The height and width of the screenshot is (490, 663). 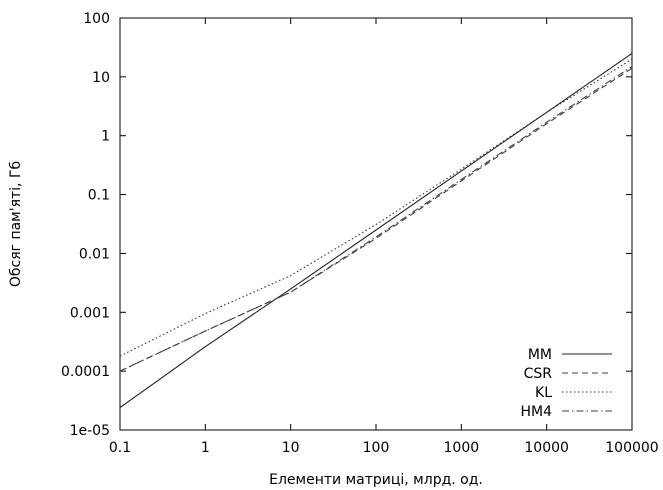 What do you see at coordinates (120, 448) in the screenshot?
I see `x-tick-label: 0.1` at bounding box center [120, 448].